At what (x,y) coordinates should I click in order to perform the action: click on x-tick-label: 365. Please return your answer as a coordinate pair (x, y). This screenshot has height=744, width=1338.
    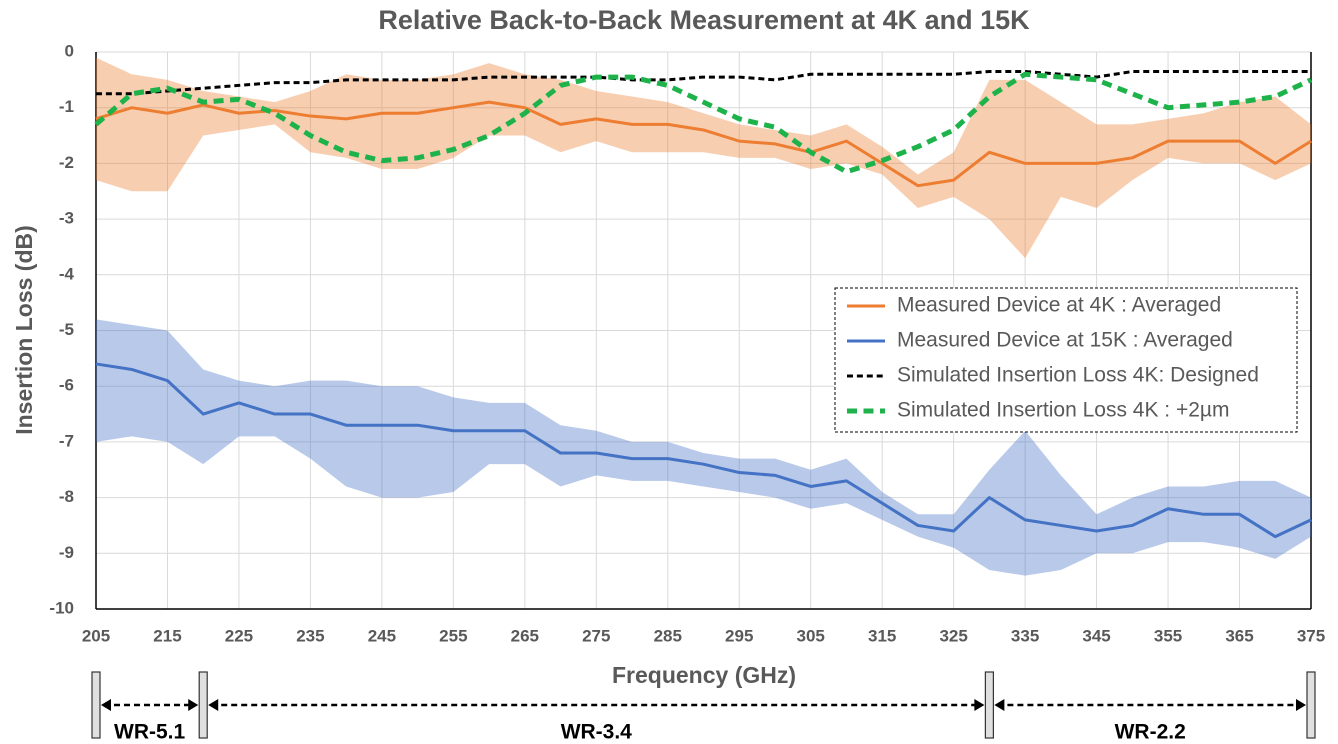
    Looking at the image, I should click on (1239, 635).